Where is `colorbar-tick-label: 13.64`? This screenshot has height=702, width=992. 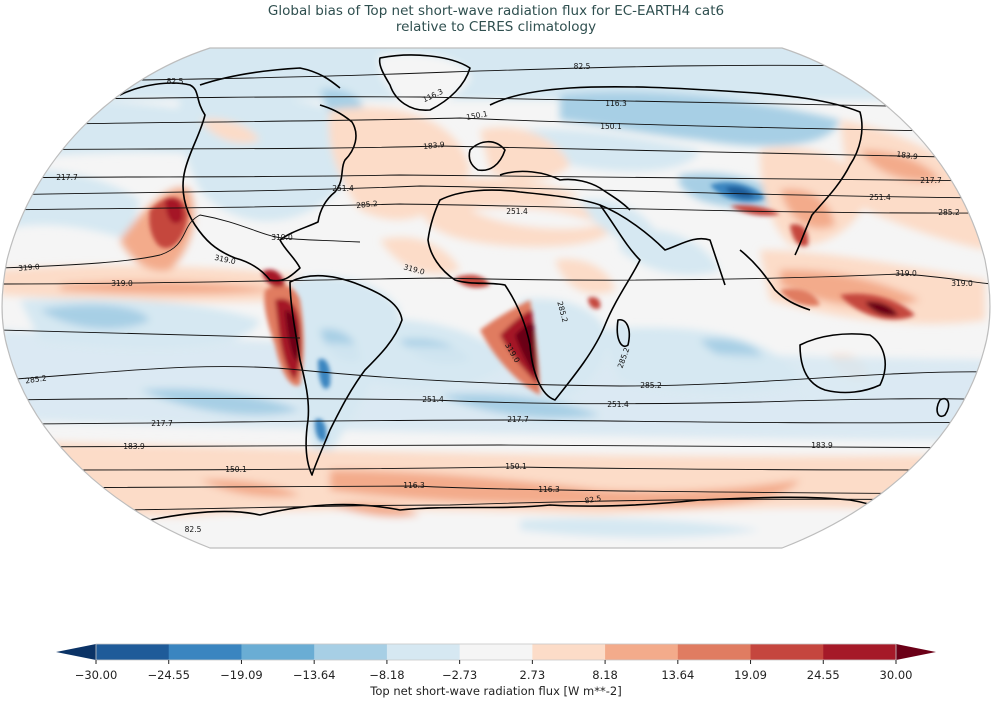 colorbar-tick-label: 13.64 is located at coordinates (678, 675).